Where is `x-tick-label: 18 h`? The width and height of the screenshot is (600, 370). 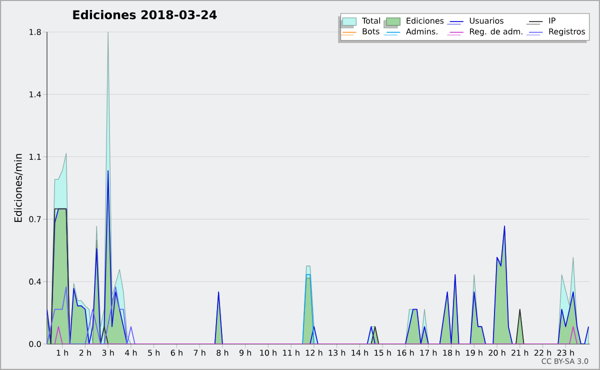
x-tick-label: 18 h is located at coordinates (451, 353).